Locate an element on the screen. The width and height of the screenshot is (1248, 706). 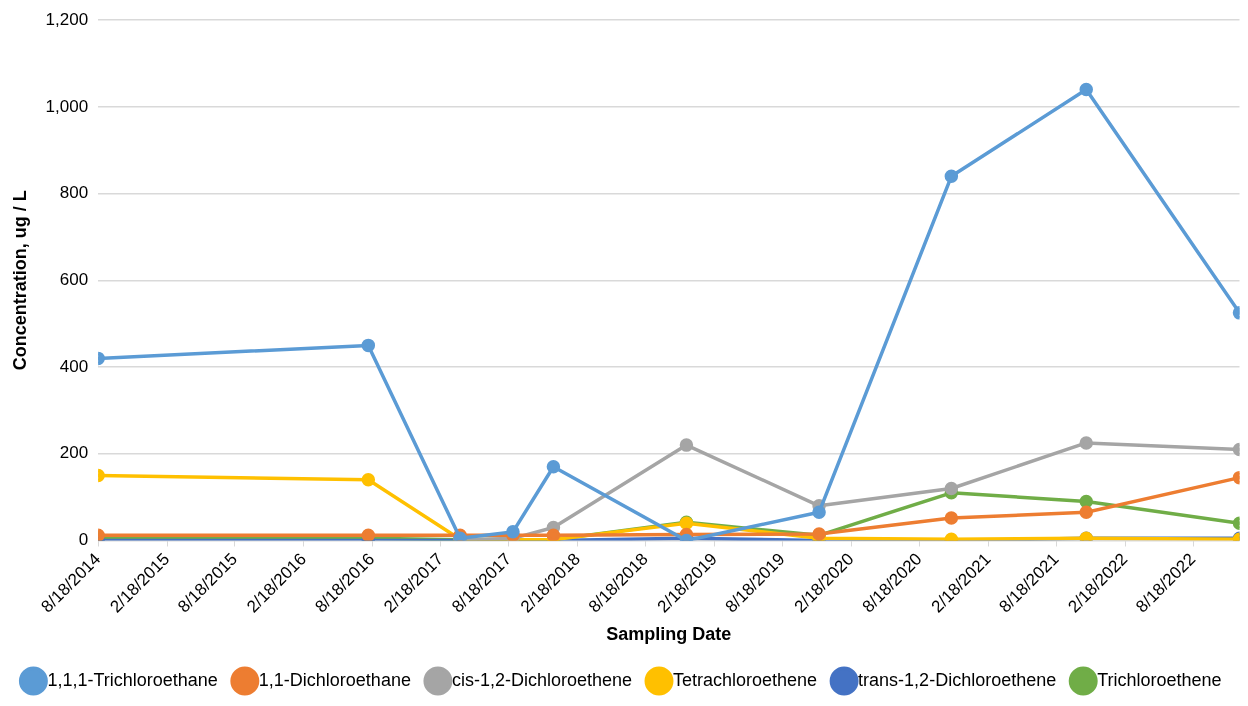
y-axis-title: Concentration, ug / L is located at coordinates (19, 280).